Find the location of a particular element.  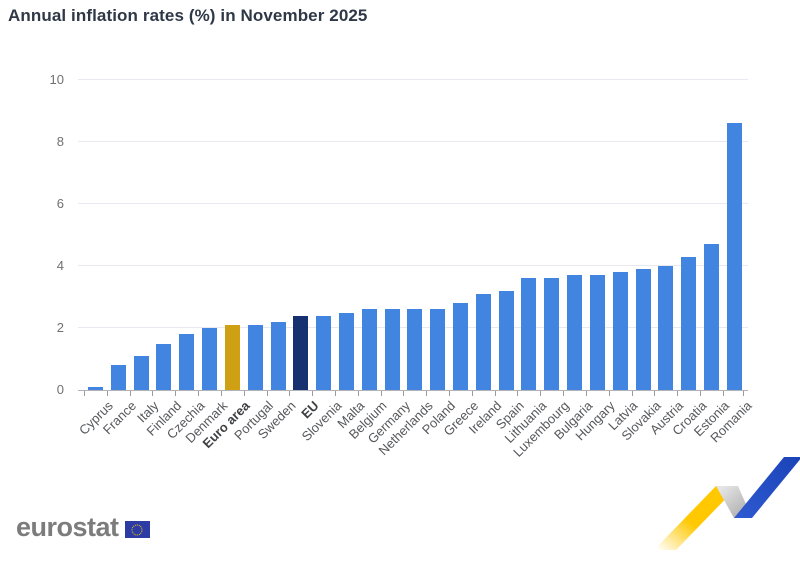

y-axis-label-10: 10 is located at coordinates (56, 79).